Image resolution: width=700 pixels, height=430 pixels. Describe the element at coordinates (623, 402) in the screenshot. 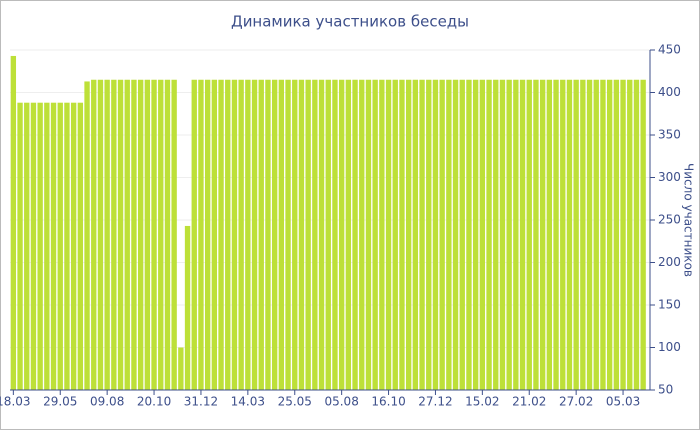

I see `x-tick-label: 05.03` at that location.